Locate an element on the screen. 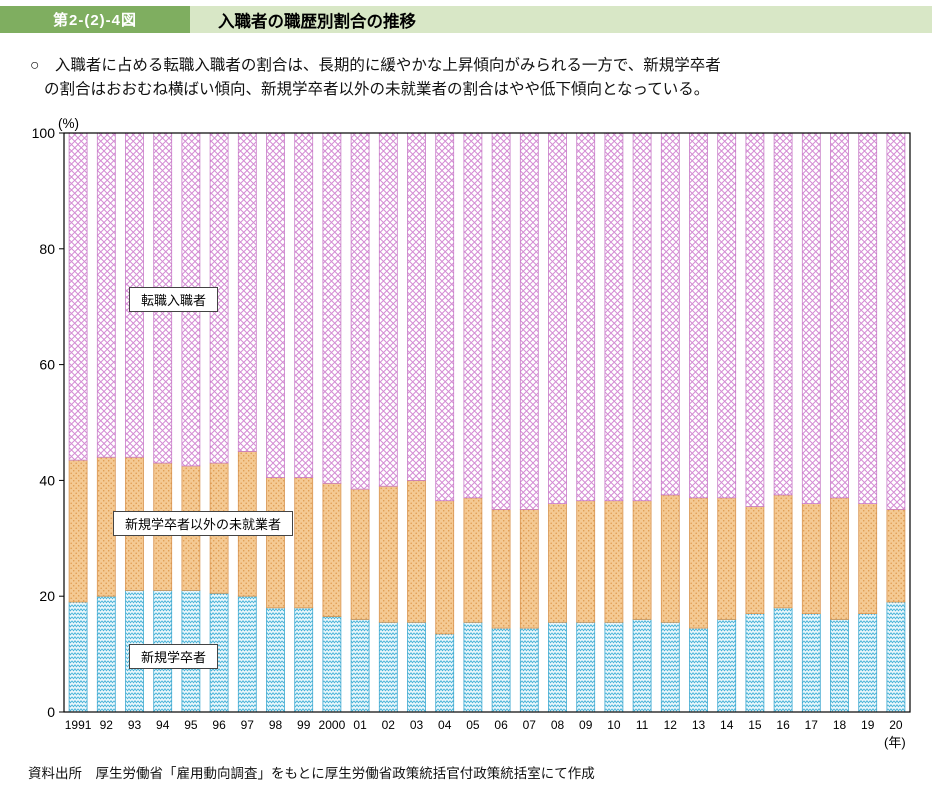  x-tick-label: 96 is located at coordinates (219, 725).